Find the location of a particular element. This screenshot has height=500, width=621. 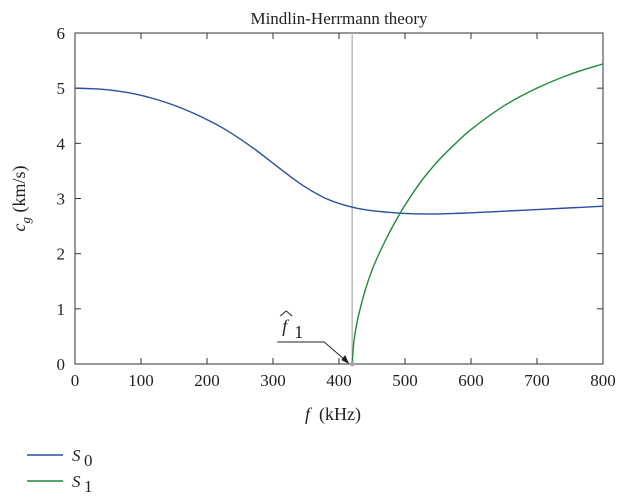

y-tick-label: 6 is located at coordinates (61, 33).